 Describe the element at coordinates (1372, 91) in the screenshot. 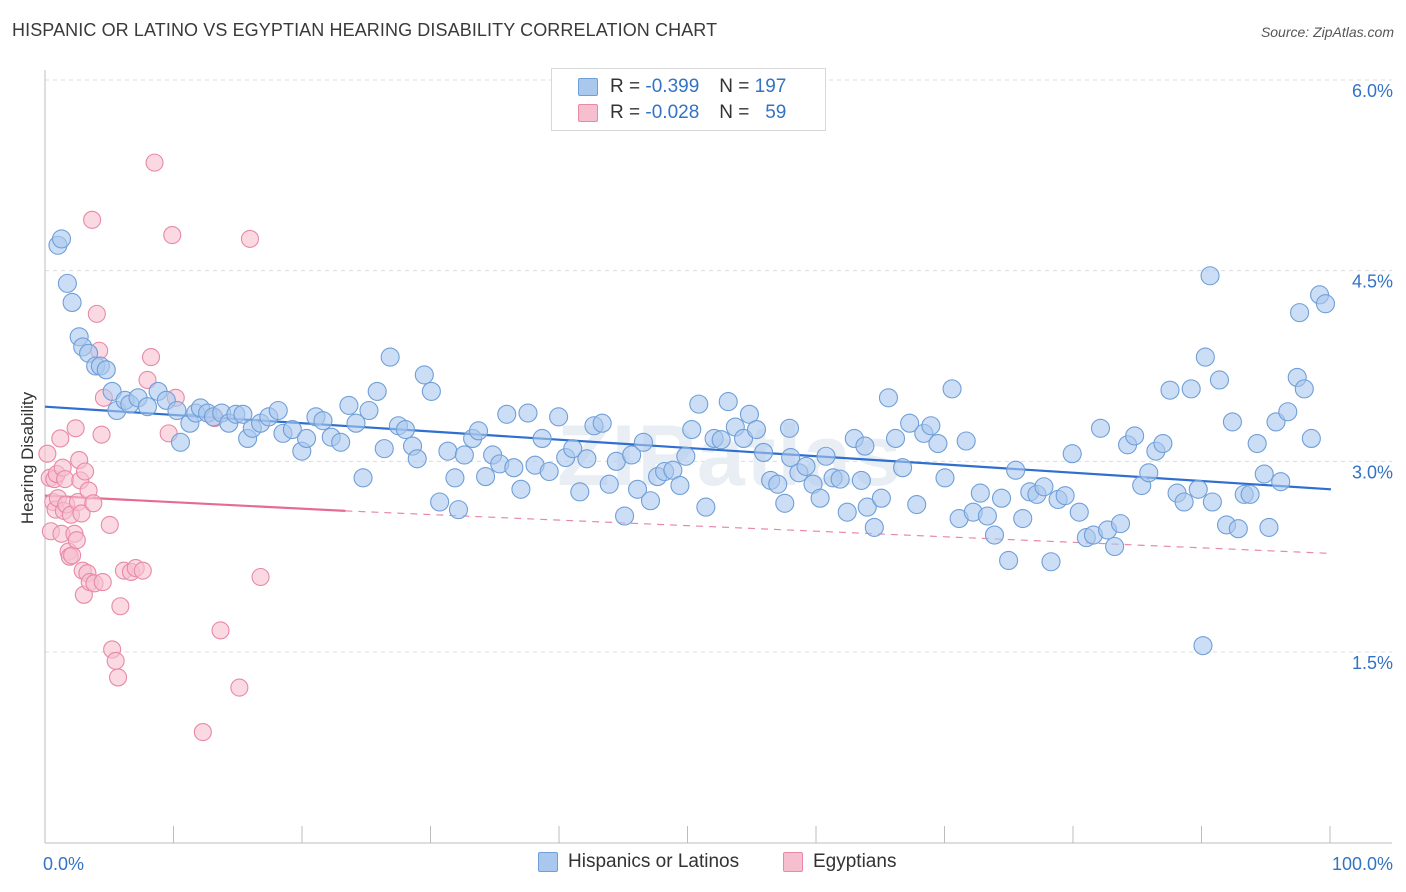

I see `y-tick-label: 6.0%` at that location.